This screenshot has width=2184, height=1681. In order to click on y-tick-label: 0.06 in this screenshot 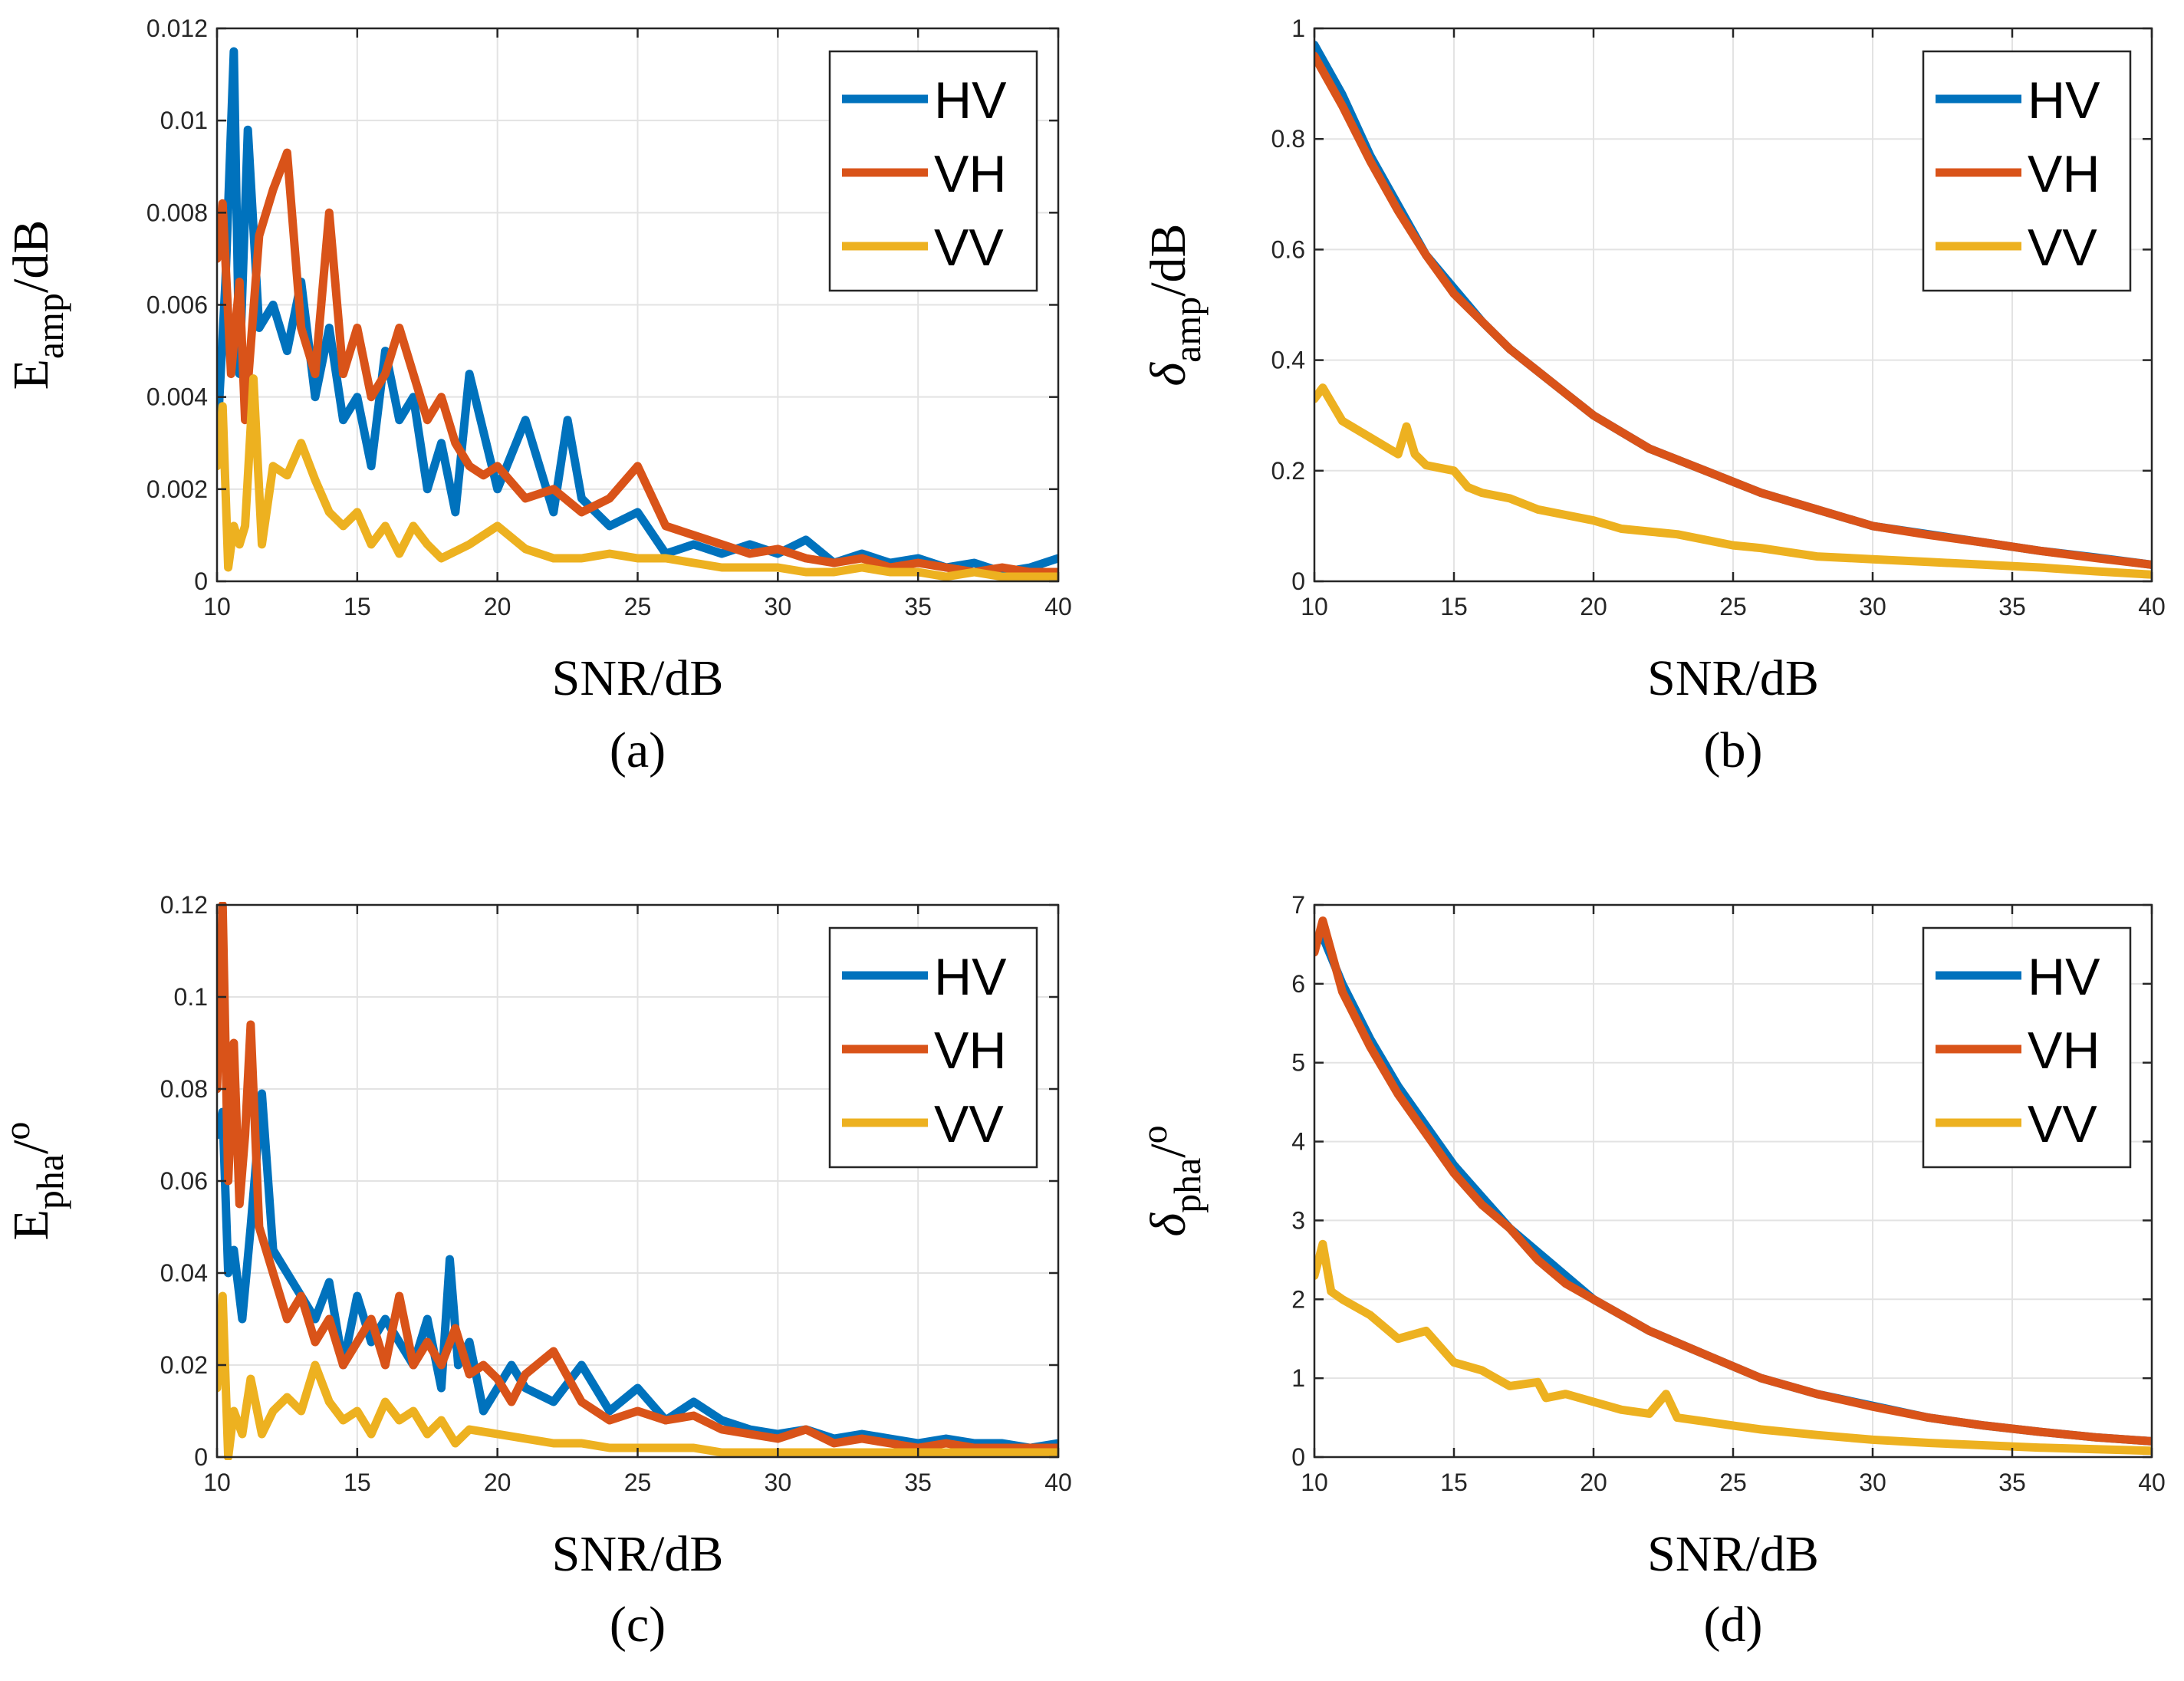, I will do `click(184, 1181)`.